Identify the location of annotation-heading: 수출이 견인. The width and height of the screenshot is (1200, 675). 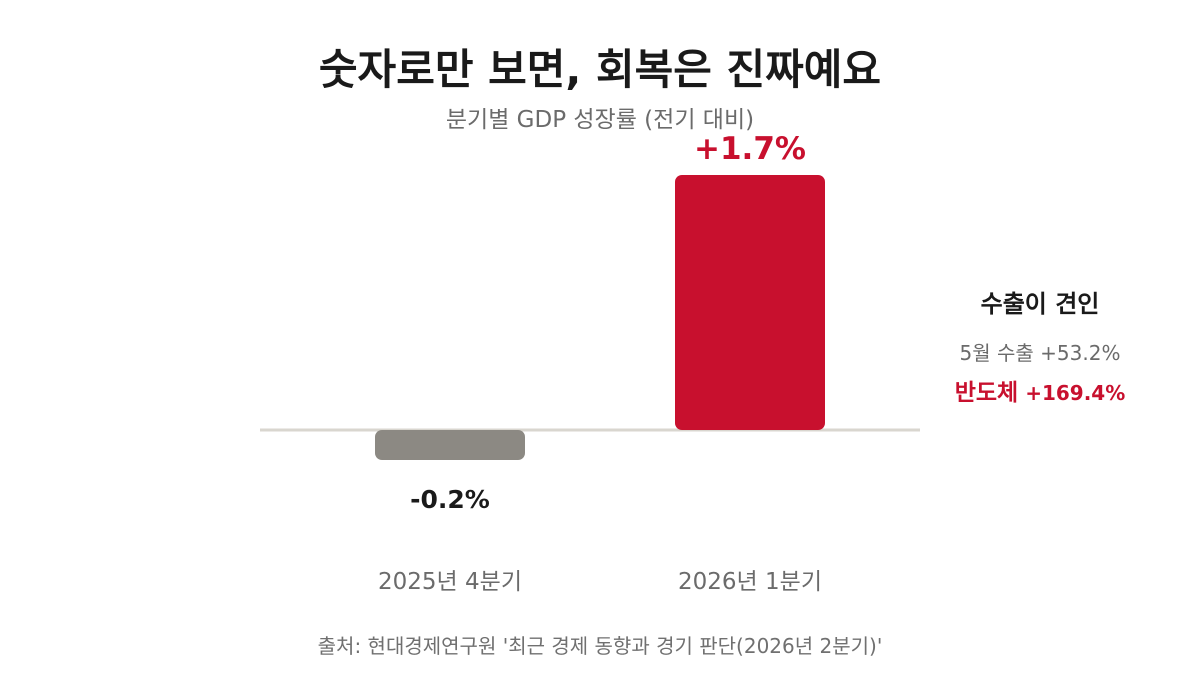
(1040, 304).